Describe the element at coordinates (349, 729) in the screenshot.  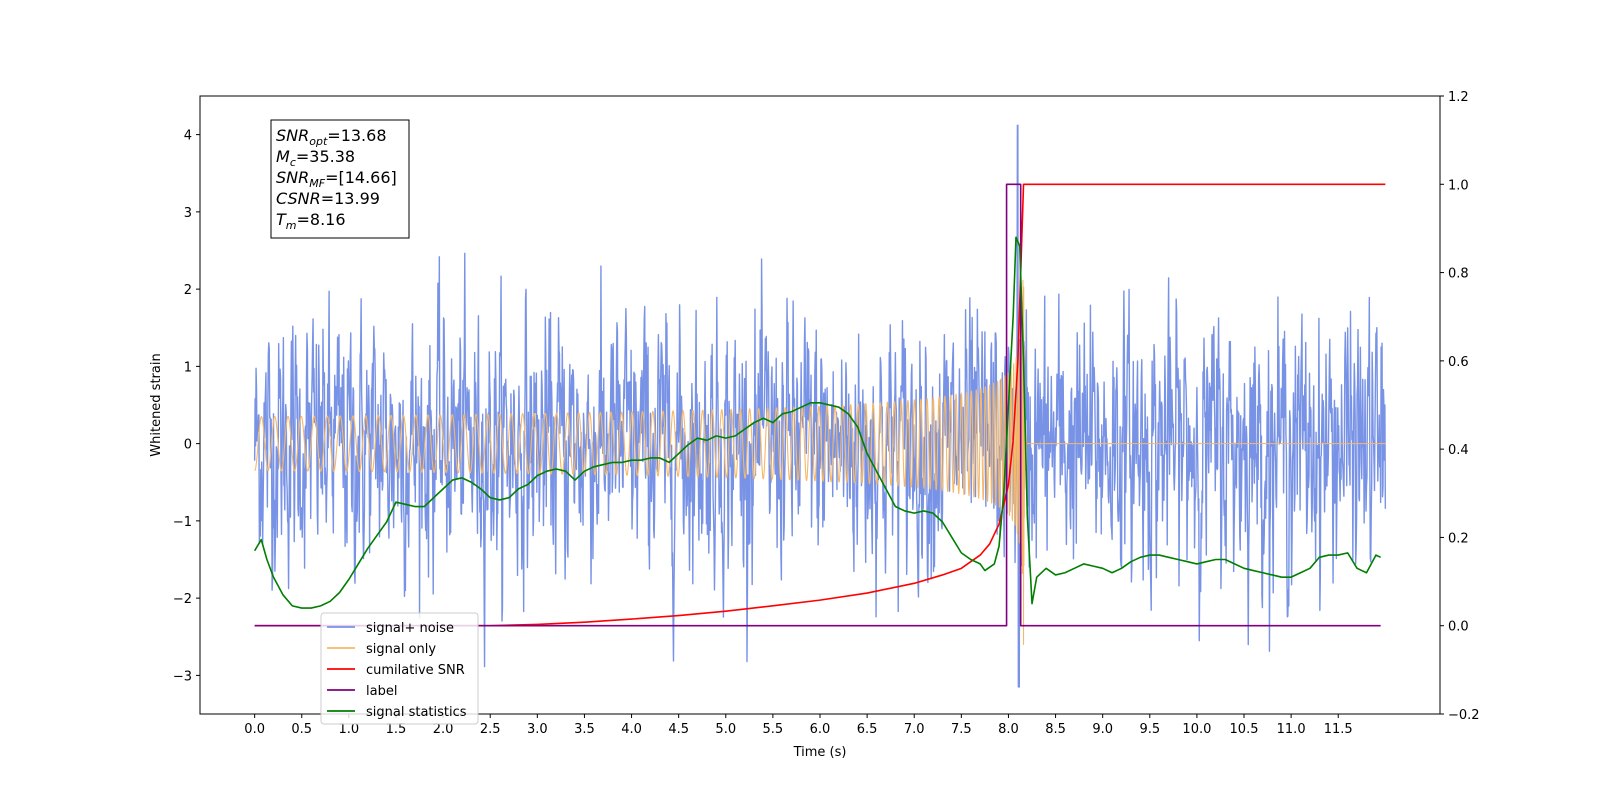
I see `x-tick-label: 1.0` at that location.